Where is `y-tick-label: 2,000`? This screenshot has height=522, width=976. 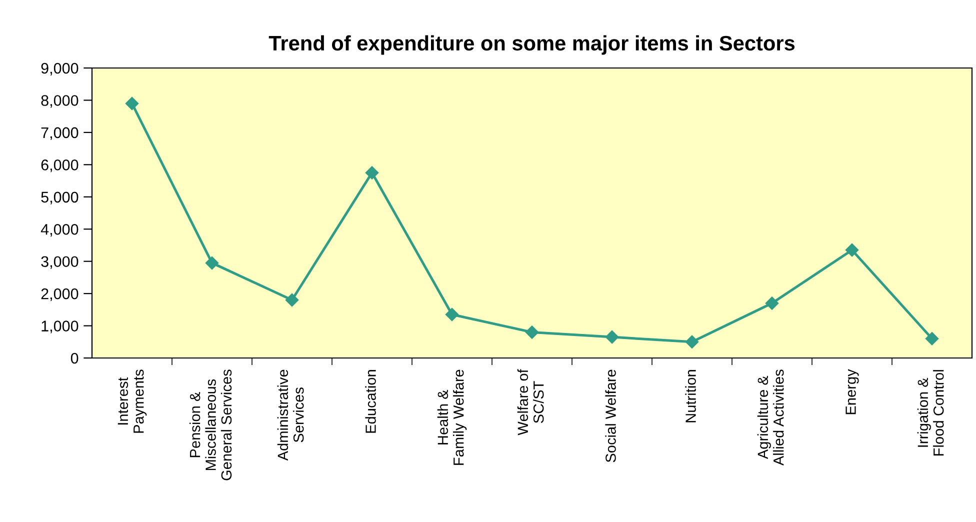 y-tick-label: 2,000 is located at coordinates (59, 295).